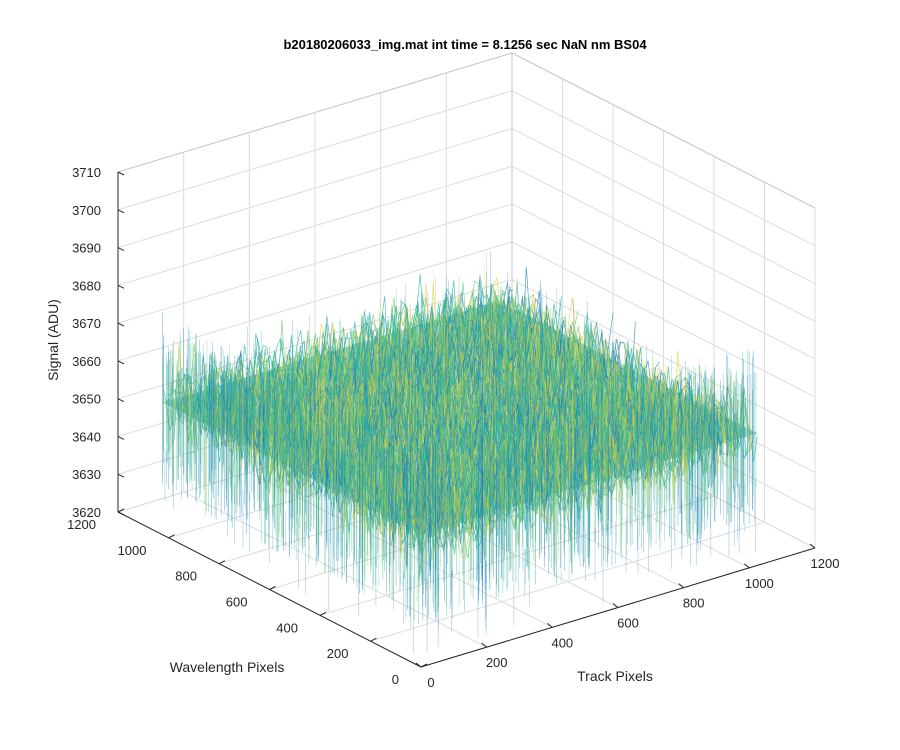 The image size is (900, 750). I want to click on y-tick-label: 200, so click(338, 653).